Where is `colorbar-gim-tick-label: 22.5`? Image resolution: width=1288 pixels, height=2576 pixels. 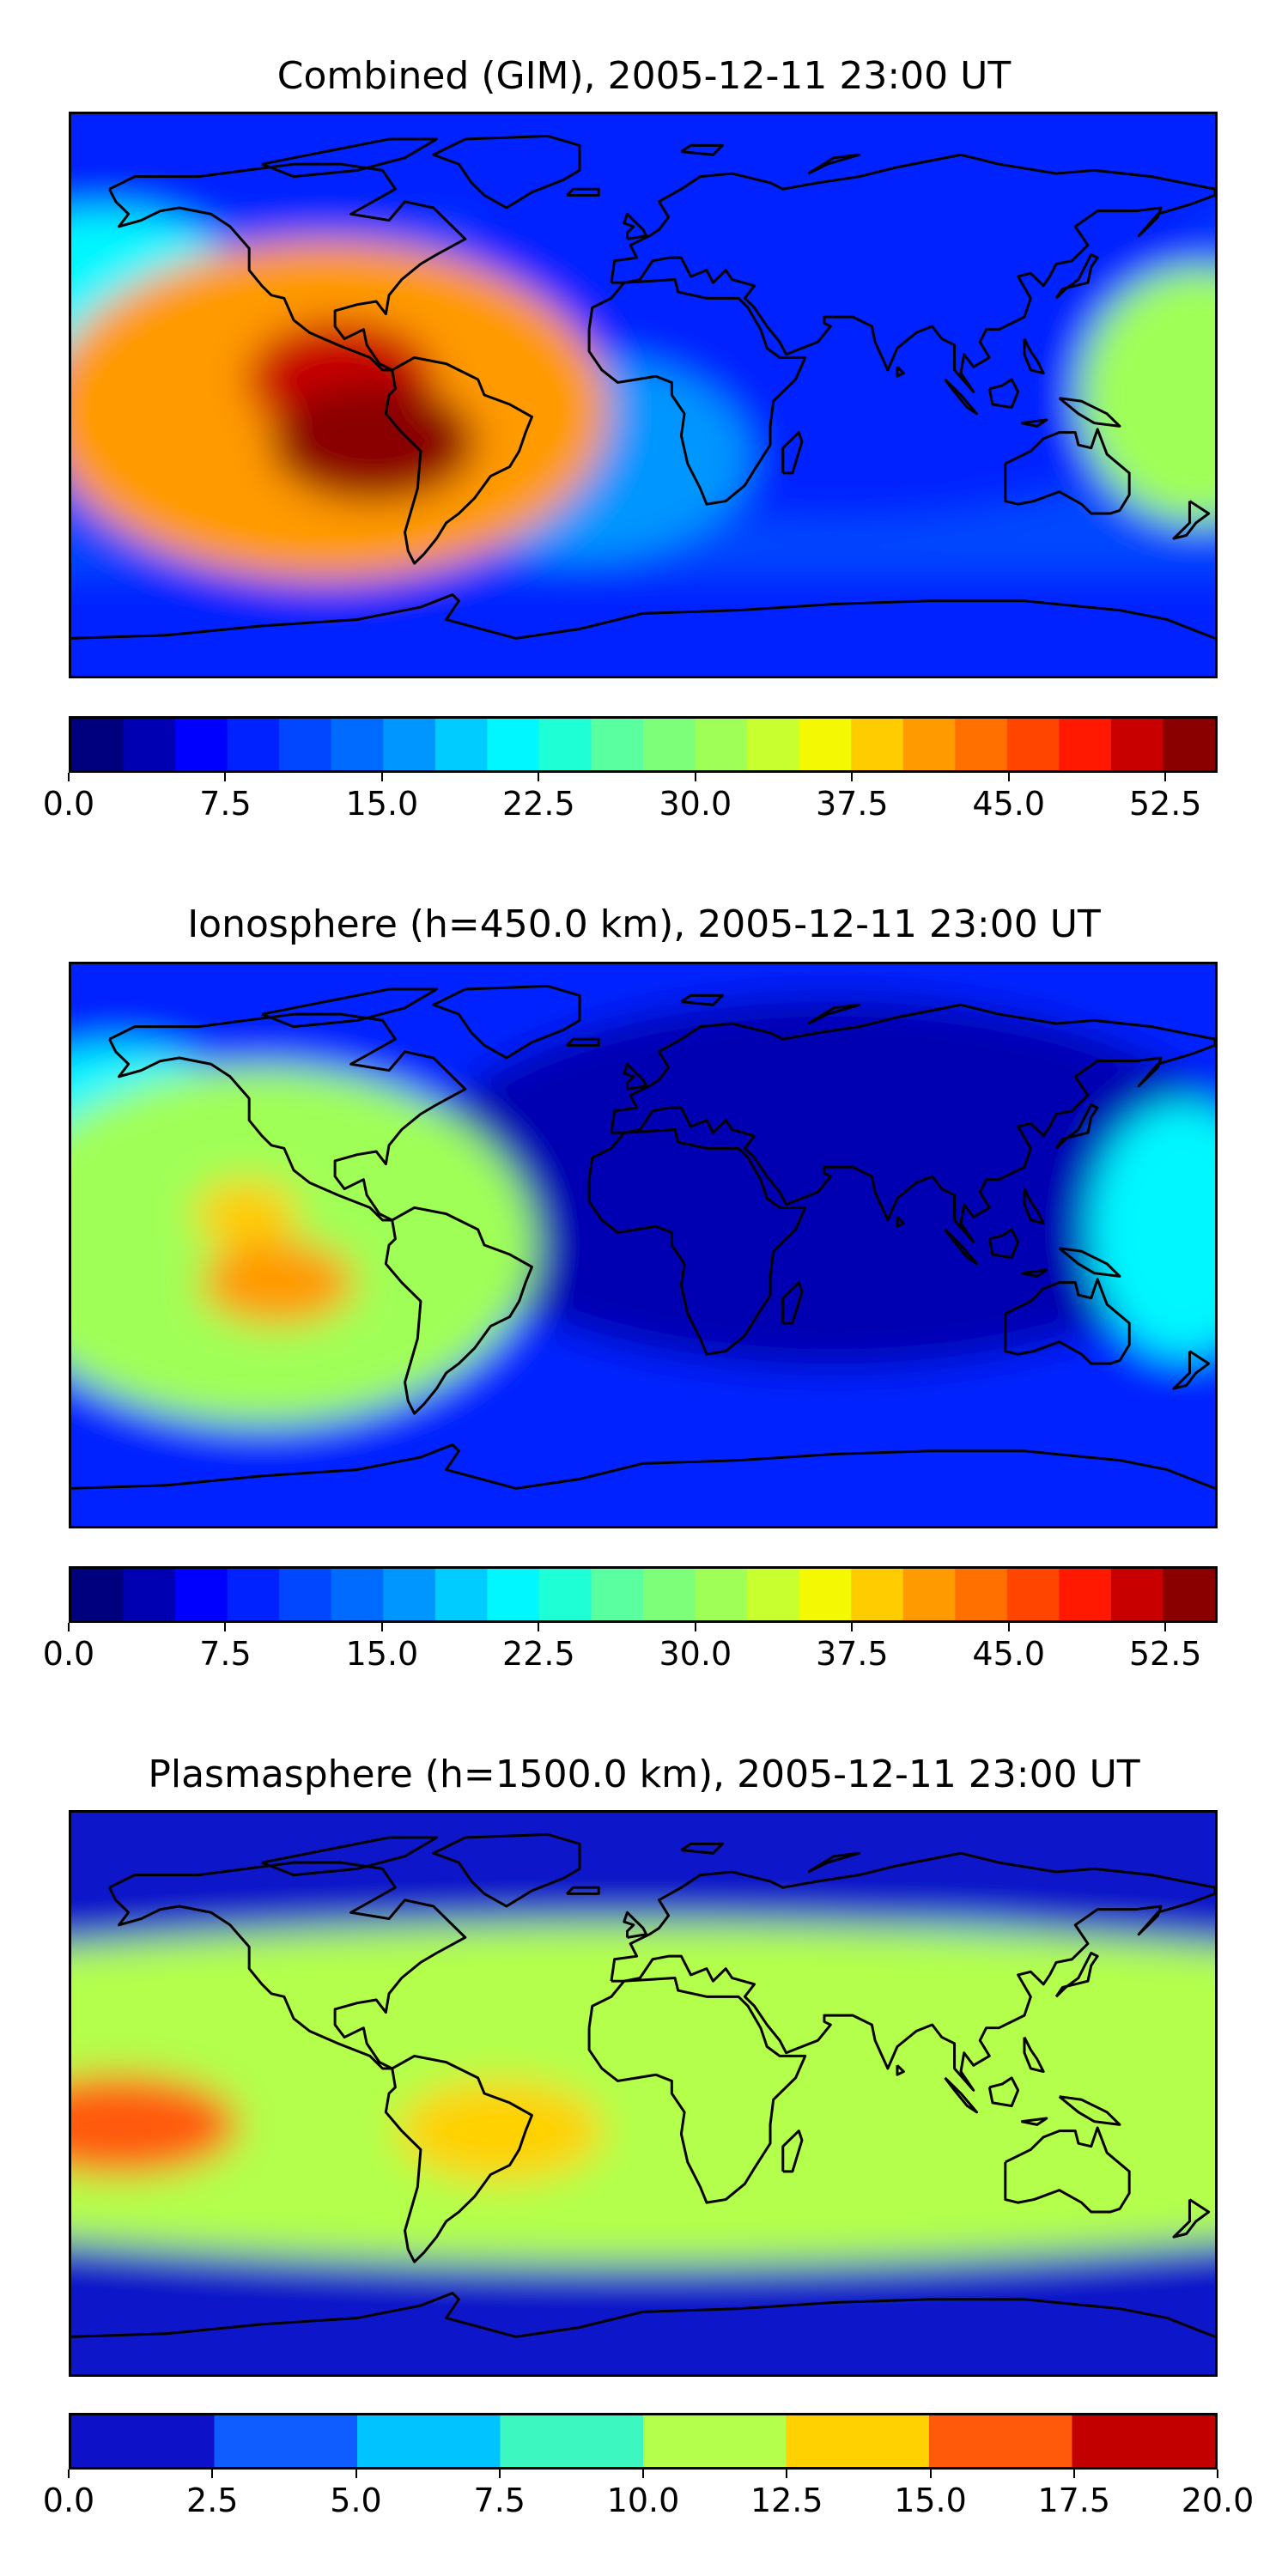
colorbar-gim-tick-label: 22.5 is located at coordinates (538, 804).